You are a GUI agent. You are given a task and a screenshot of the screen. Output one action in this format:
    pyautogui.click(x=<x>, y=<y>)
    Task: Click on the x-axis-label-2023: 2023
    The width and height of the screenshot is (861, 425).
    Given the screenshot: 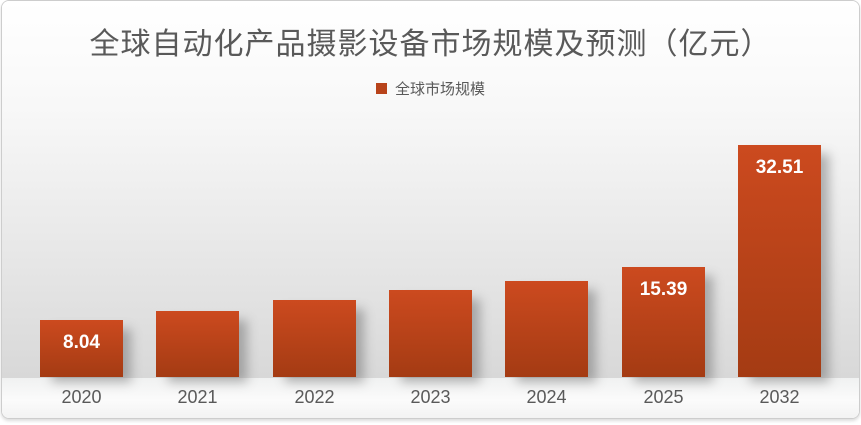 What is the action you would take?
    pyautogui.click(x=430, y=397)
    